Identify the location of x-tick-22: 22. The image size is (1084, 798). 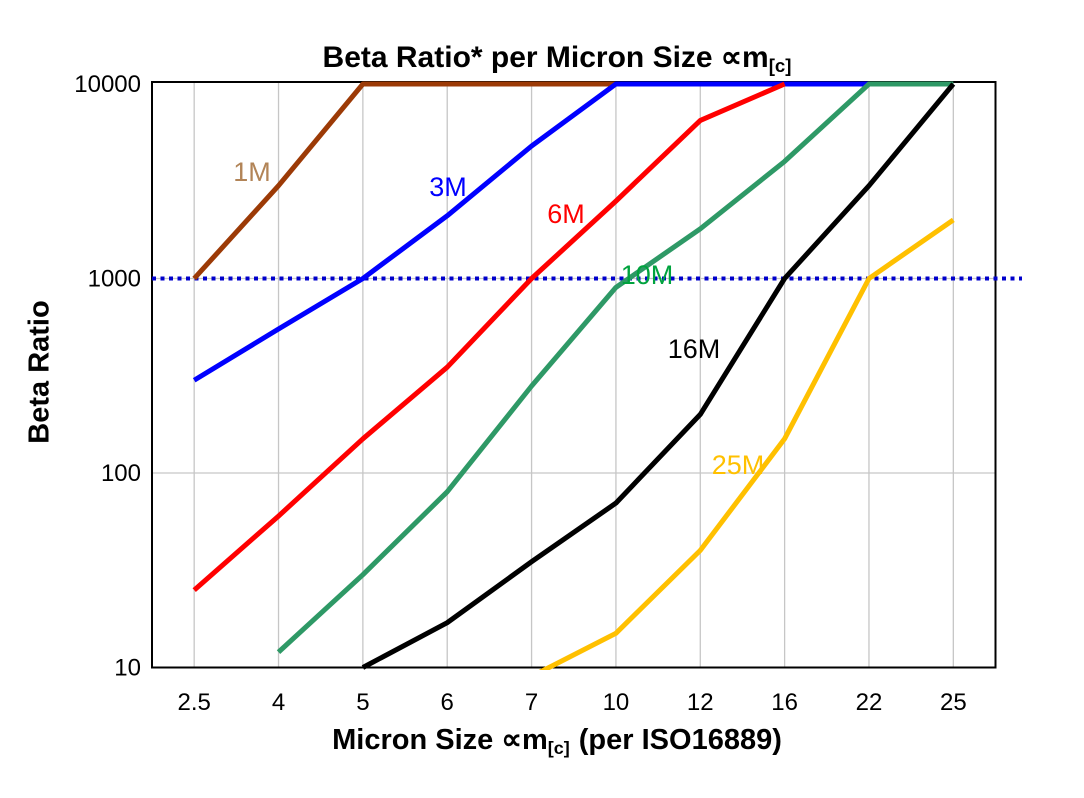
(869, 702).